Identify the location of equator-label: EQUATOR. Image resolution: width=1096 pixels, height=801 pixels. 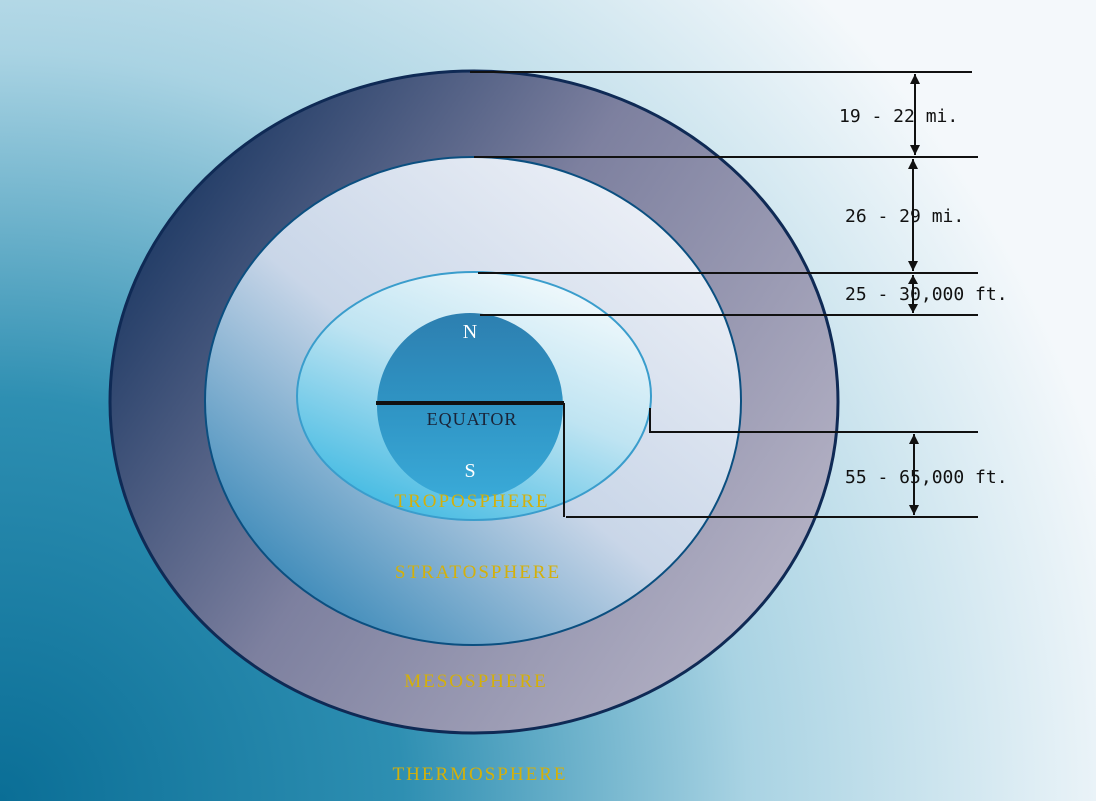
(472, 419).